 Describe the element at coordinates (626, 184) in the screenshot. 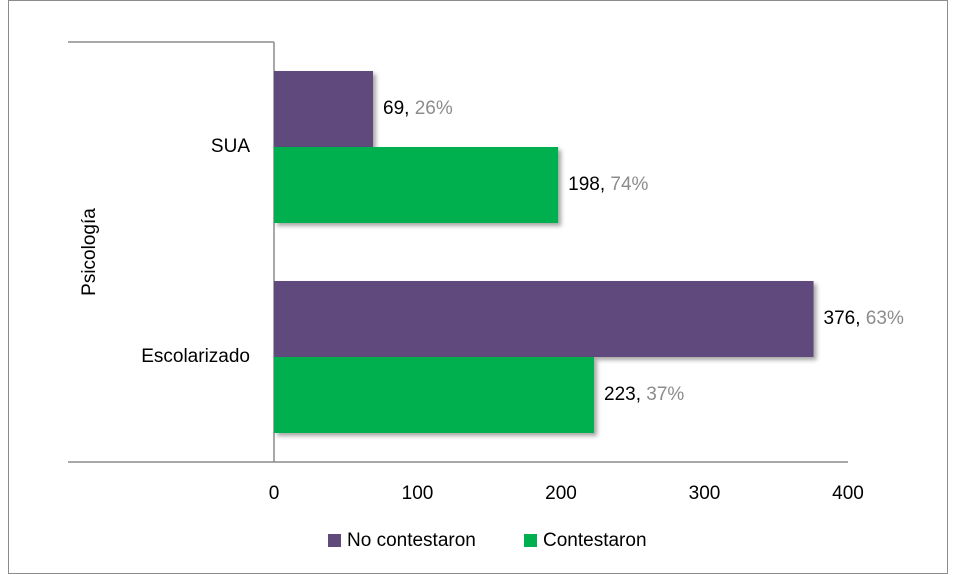

I see `data-label-share: 74%` at that location.